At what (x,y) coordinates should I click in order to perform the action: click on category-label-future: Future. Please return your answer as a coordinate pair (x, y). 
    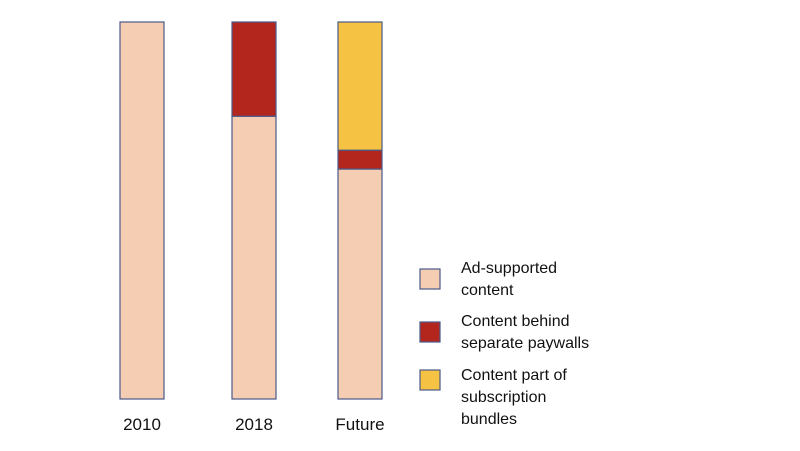
    Looking at the image, I should click on (359, 424).